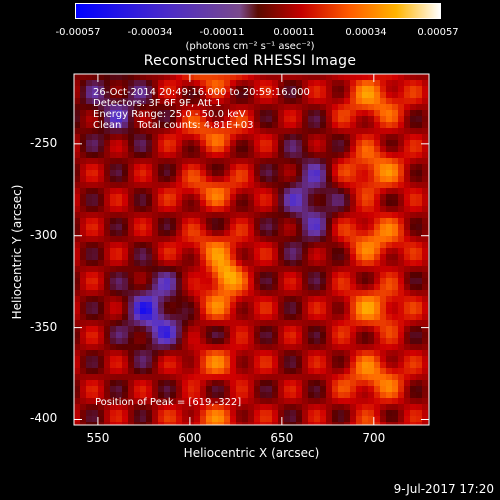 The height and width of the screenshot is (500, 500). Describe the element at coordinates (251, 453) in the screenshot. I see `x-axis-title: Heliocentric X (arcsec)` at that location.